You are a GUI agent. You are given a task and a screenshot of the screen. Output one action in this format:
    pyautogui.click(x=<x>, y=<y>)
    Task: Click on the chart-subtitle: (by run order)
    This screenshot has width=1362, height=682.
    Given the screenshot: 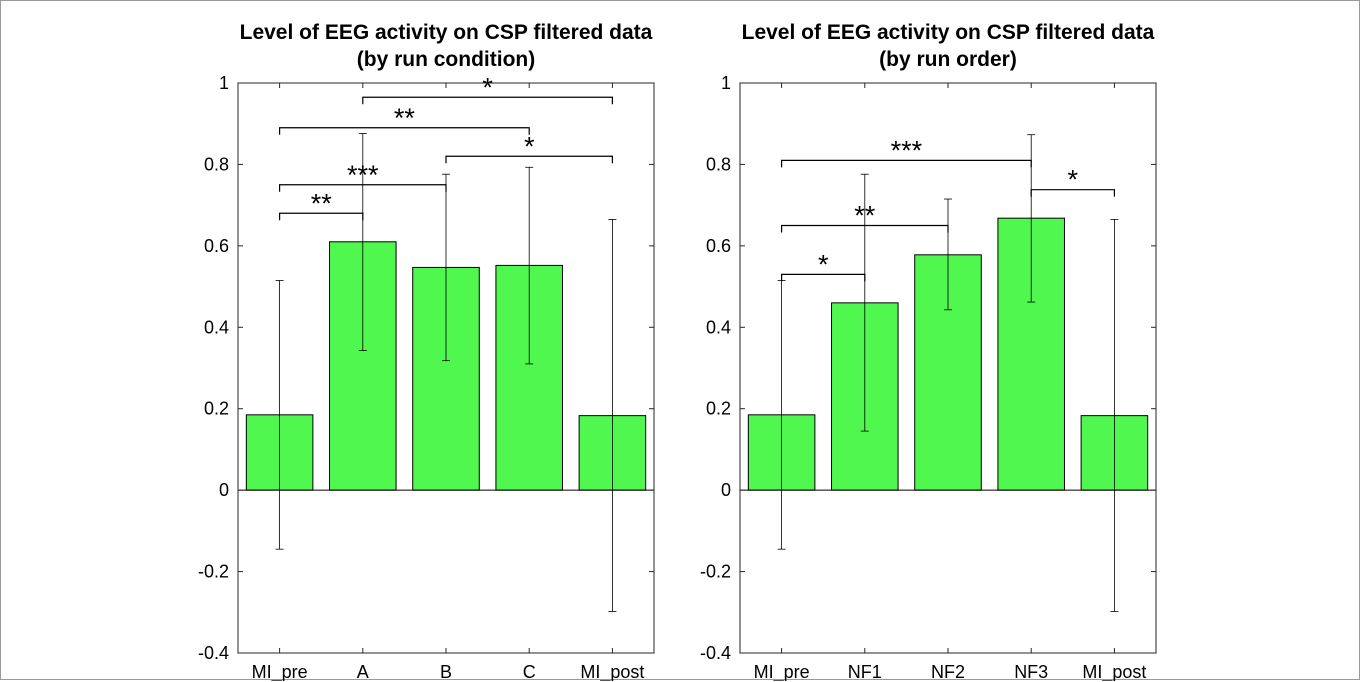 What is the action you would take?
    pyautogui.click(x=948, y=59)
    